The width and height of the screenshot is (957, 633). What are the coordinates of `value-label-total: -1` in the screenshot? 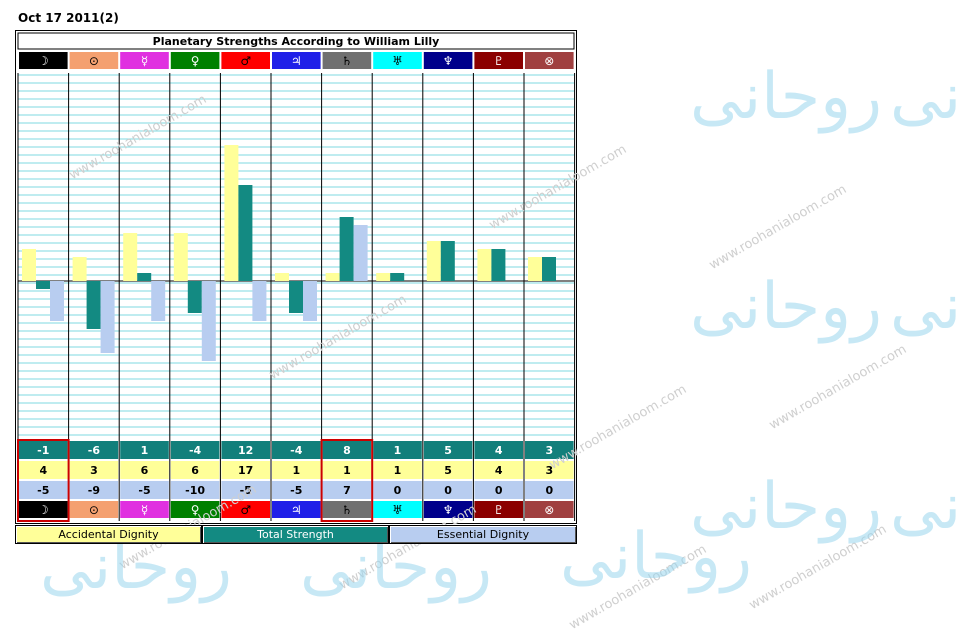 It's located at (43, 450).